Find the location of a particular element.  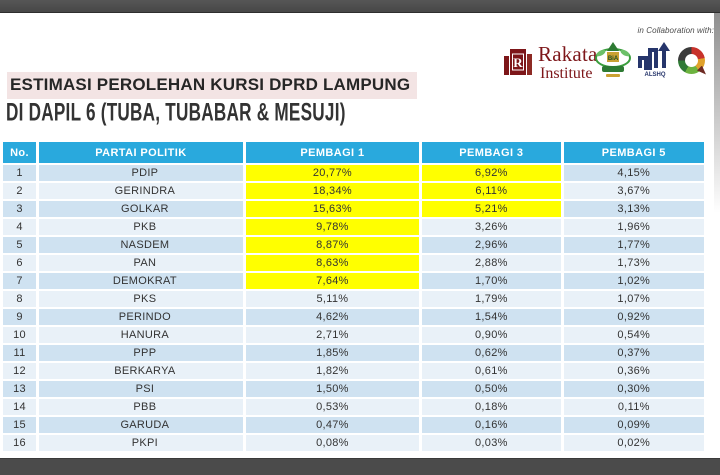

pembagi3-cell: 0,03% is located at coordinates (491, 443).